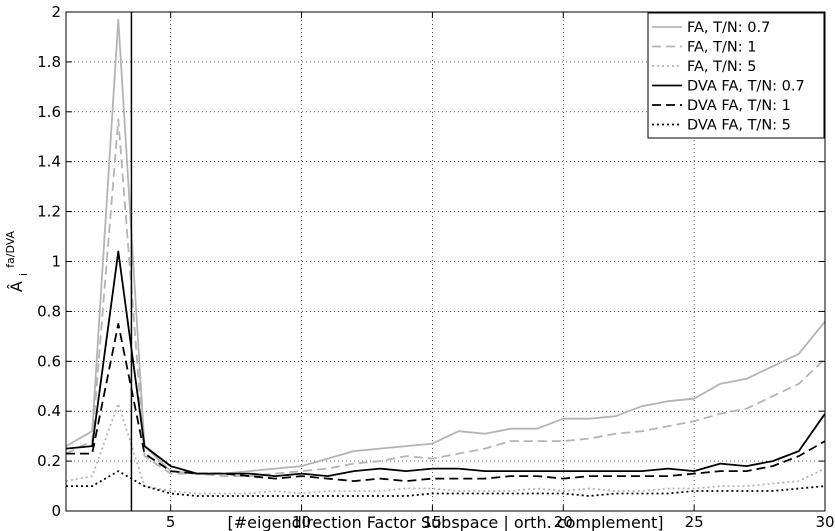 The width and height of the screenshot is (835, 531). I want to click on y-tick-label: 1.6, so click(49, 112).